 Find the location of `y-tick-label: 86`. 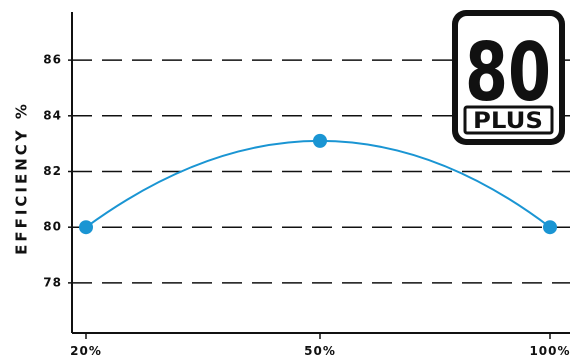

y-tick-label: 86 is located at coordinates (52, 60).